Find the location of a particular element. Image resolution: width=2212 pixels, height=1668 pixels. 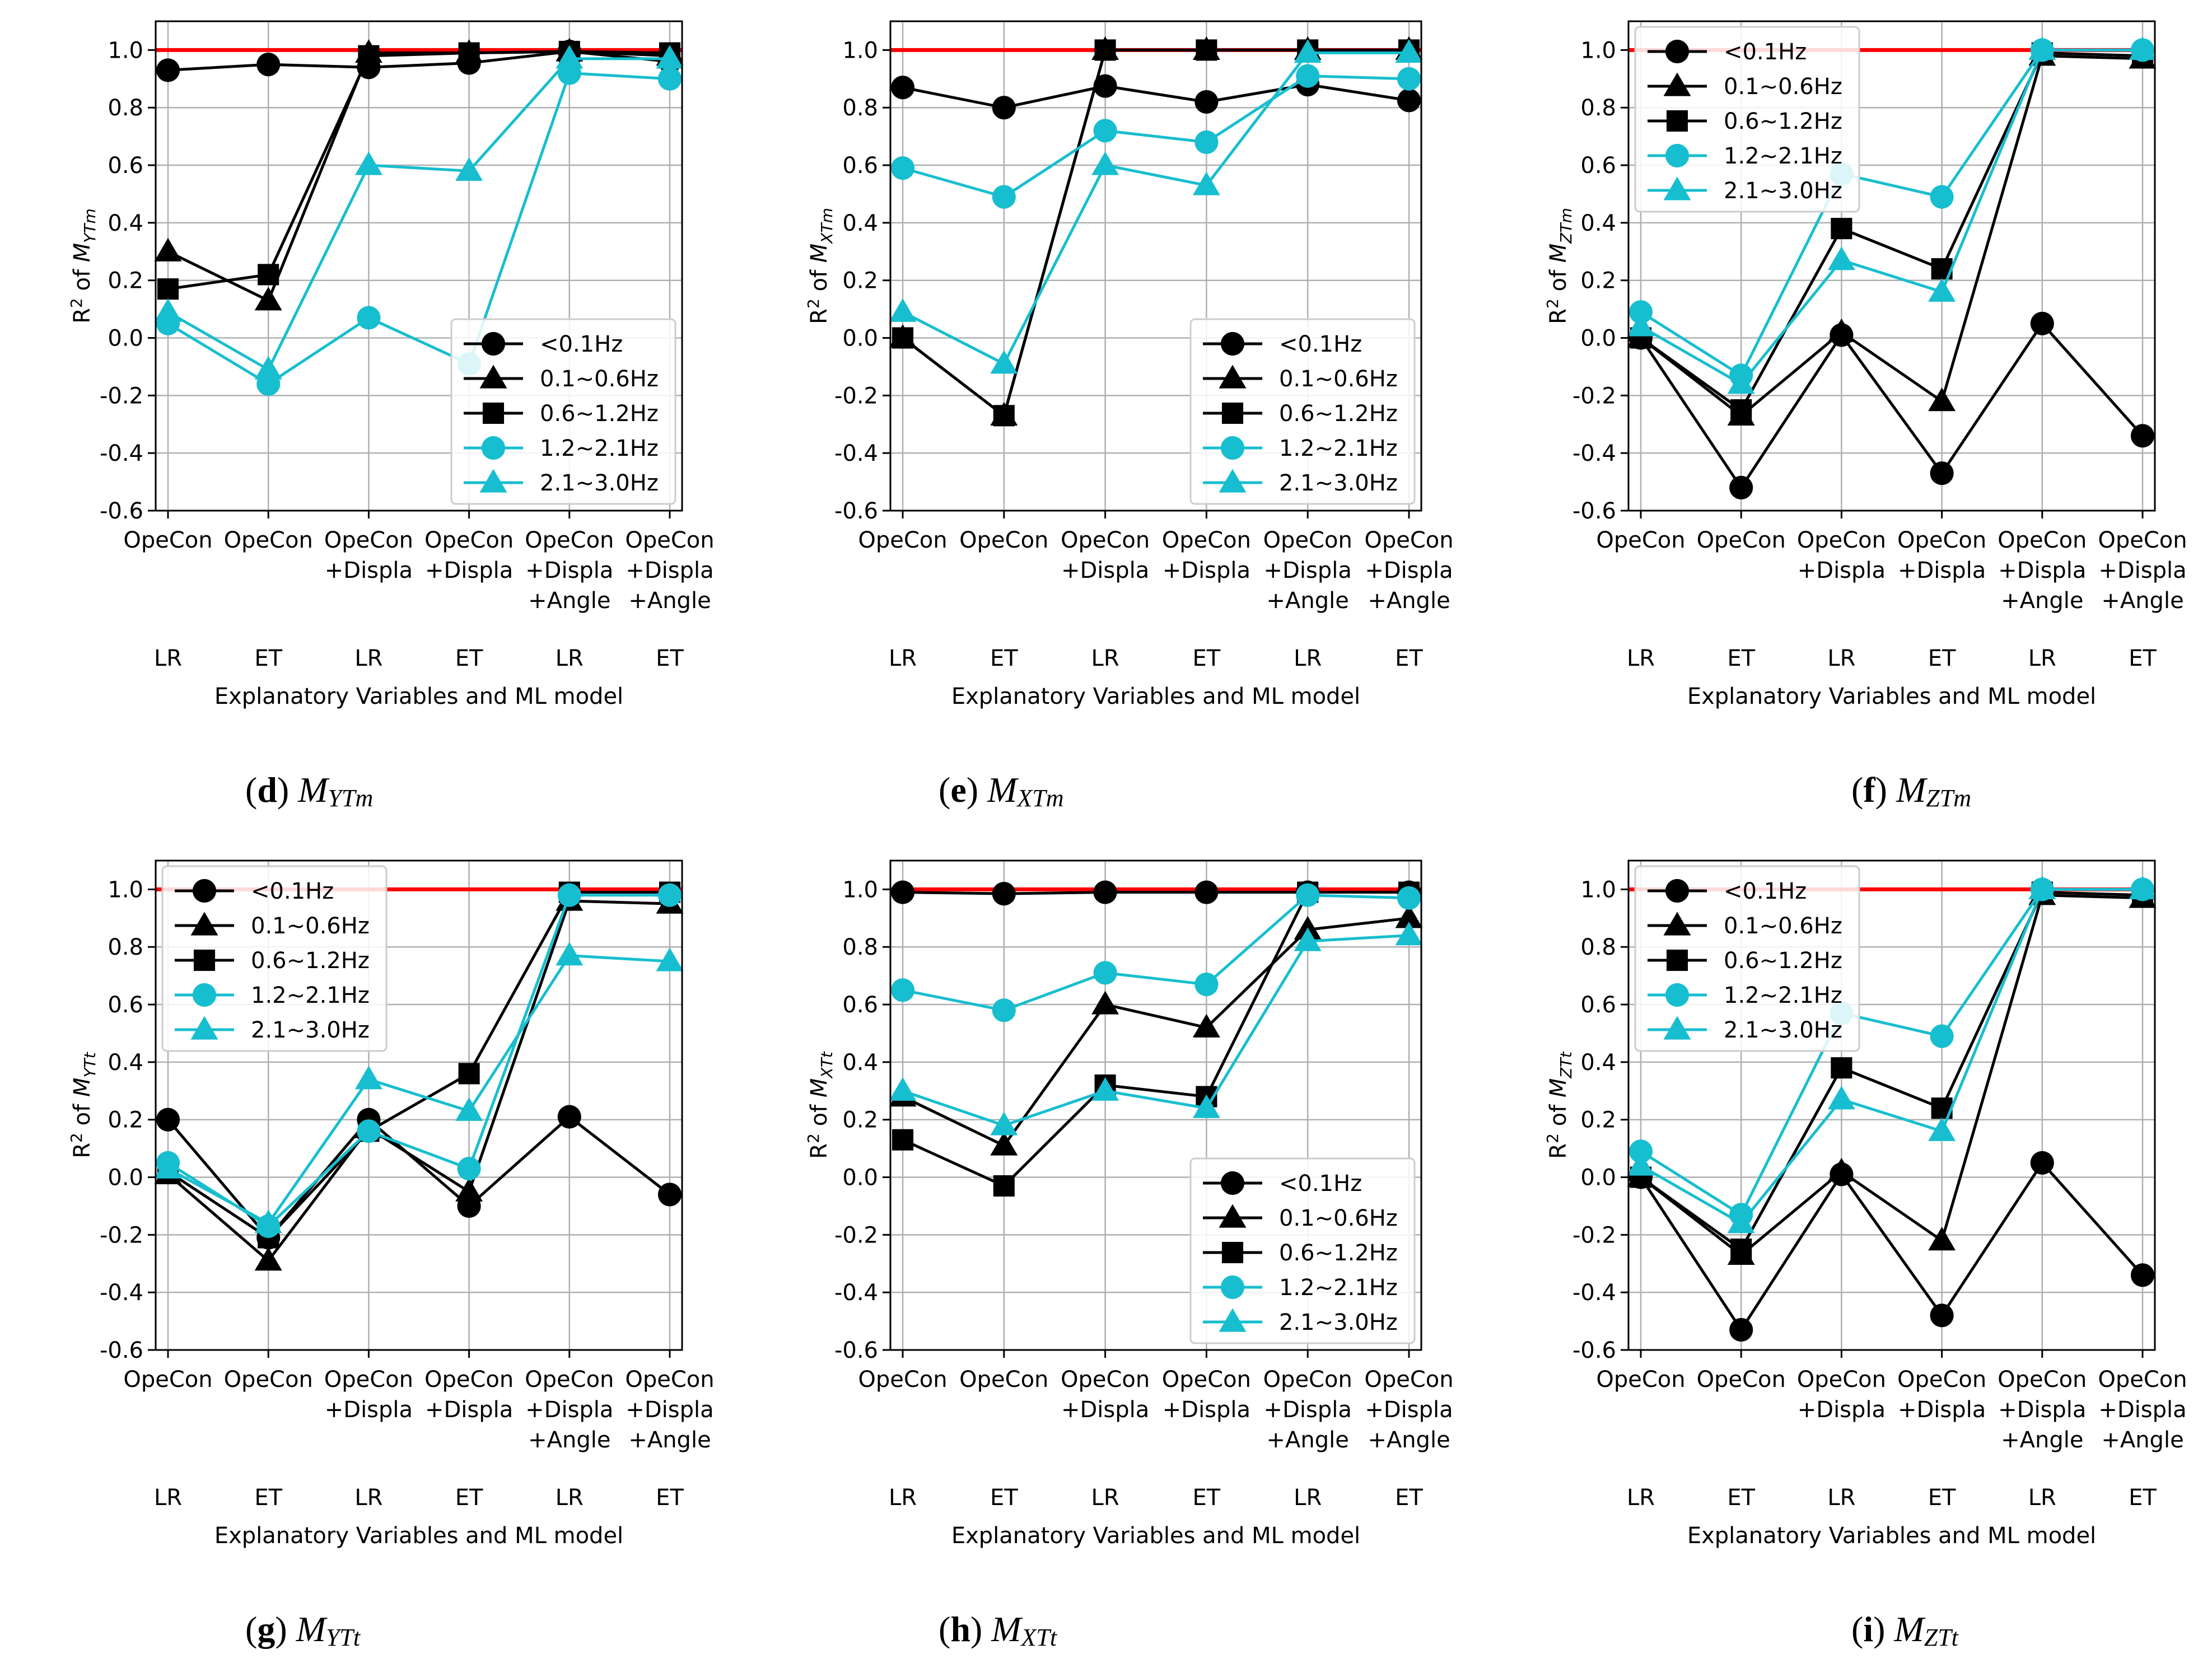

legend-entry: <0.1Hz is located at coordinates (1766, 891).